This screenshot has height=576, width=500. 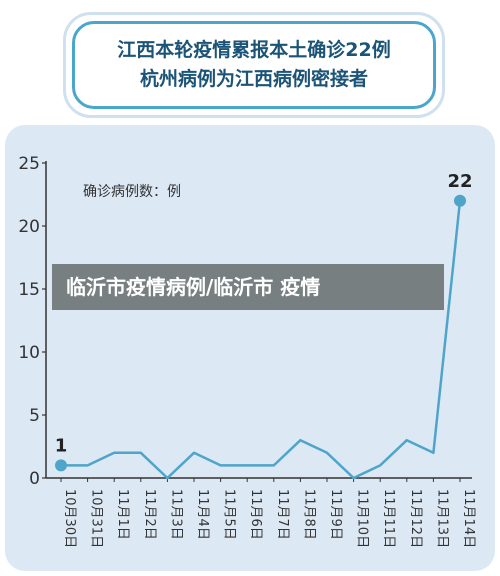 What do you see at coordinates (69, 518) in the screenshot?
I see `x-tick-label: 10月30日` at bounding box center [69, 518].